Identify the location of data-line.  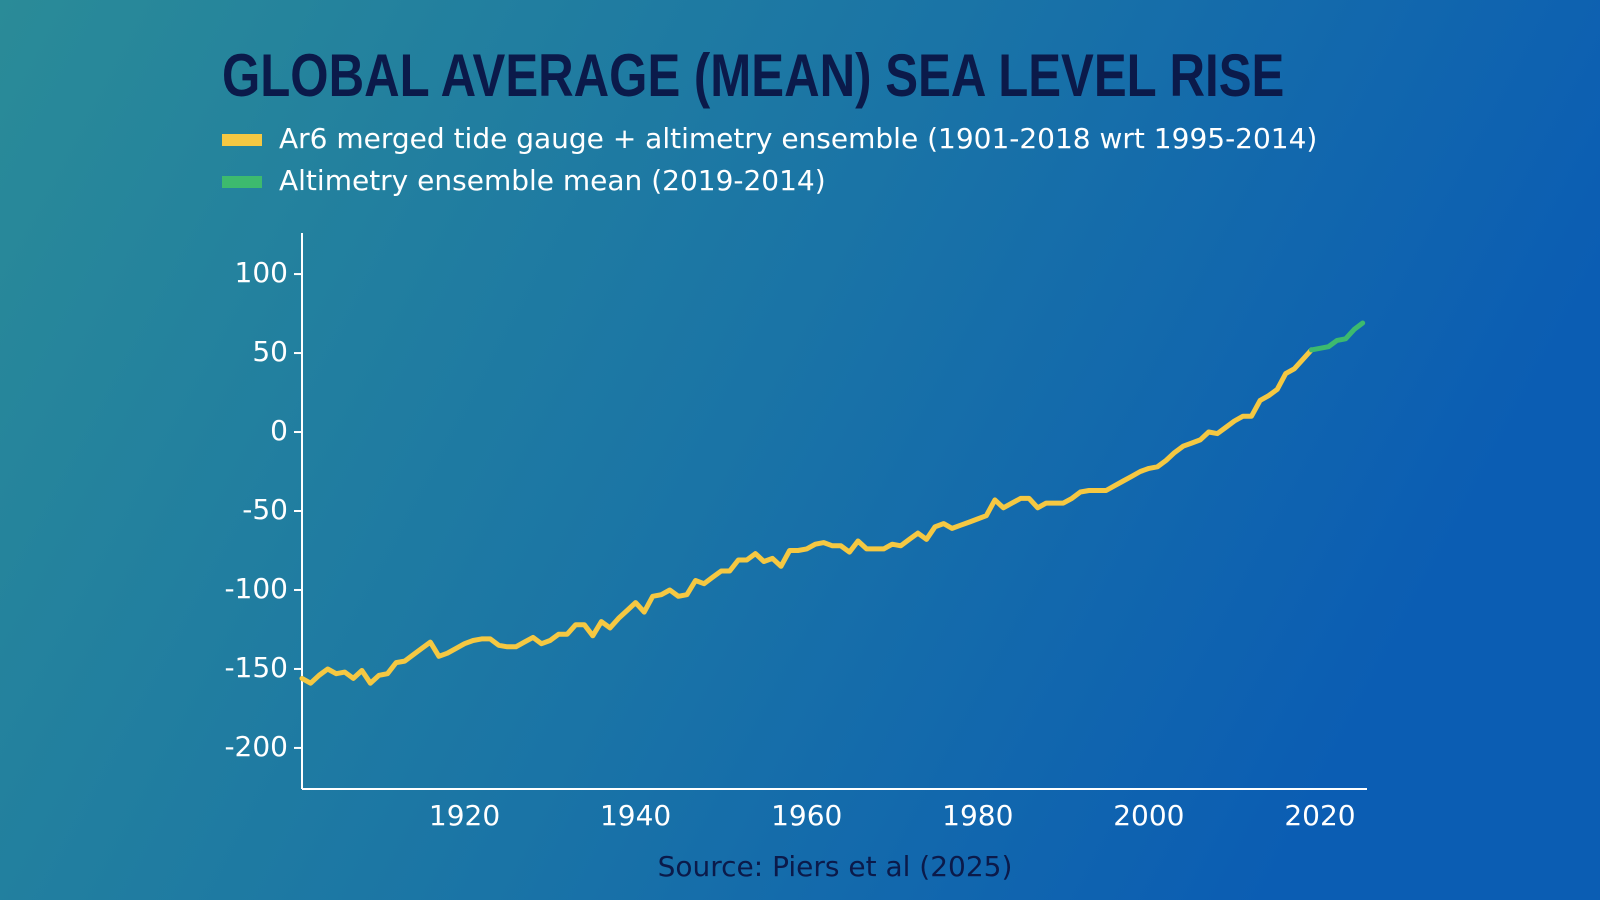
(1337, 336).